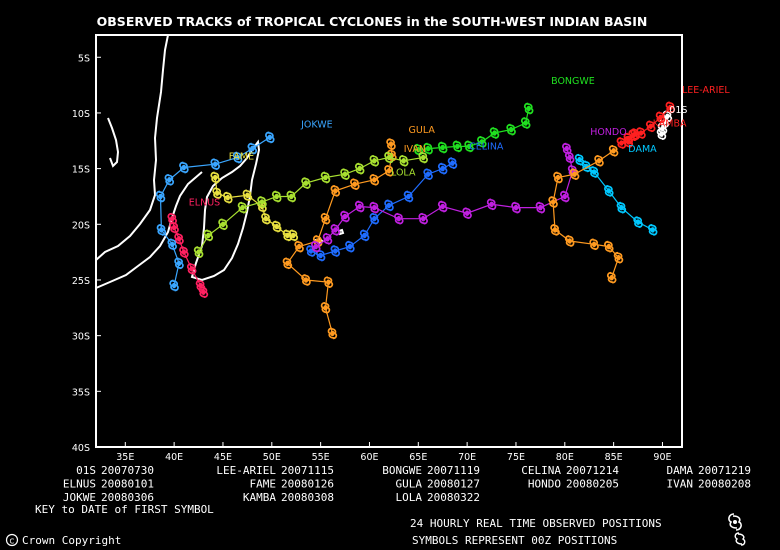 This screenshot has height=550, width=780. Describe the element at coordinates (565, 457) in the screenshot. I see `x-tick-label: 80E` at that location.